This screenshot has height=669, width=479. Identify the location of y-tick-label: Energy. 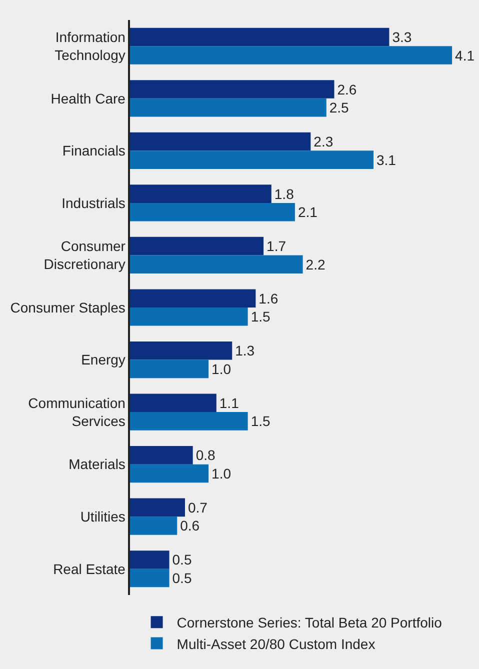
(103, 360).